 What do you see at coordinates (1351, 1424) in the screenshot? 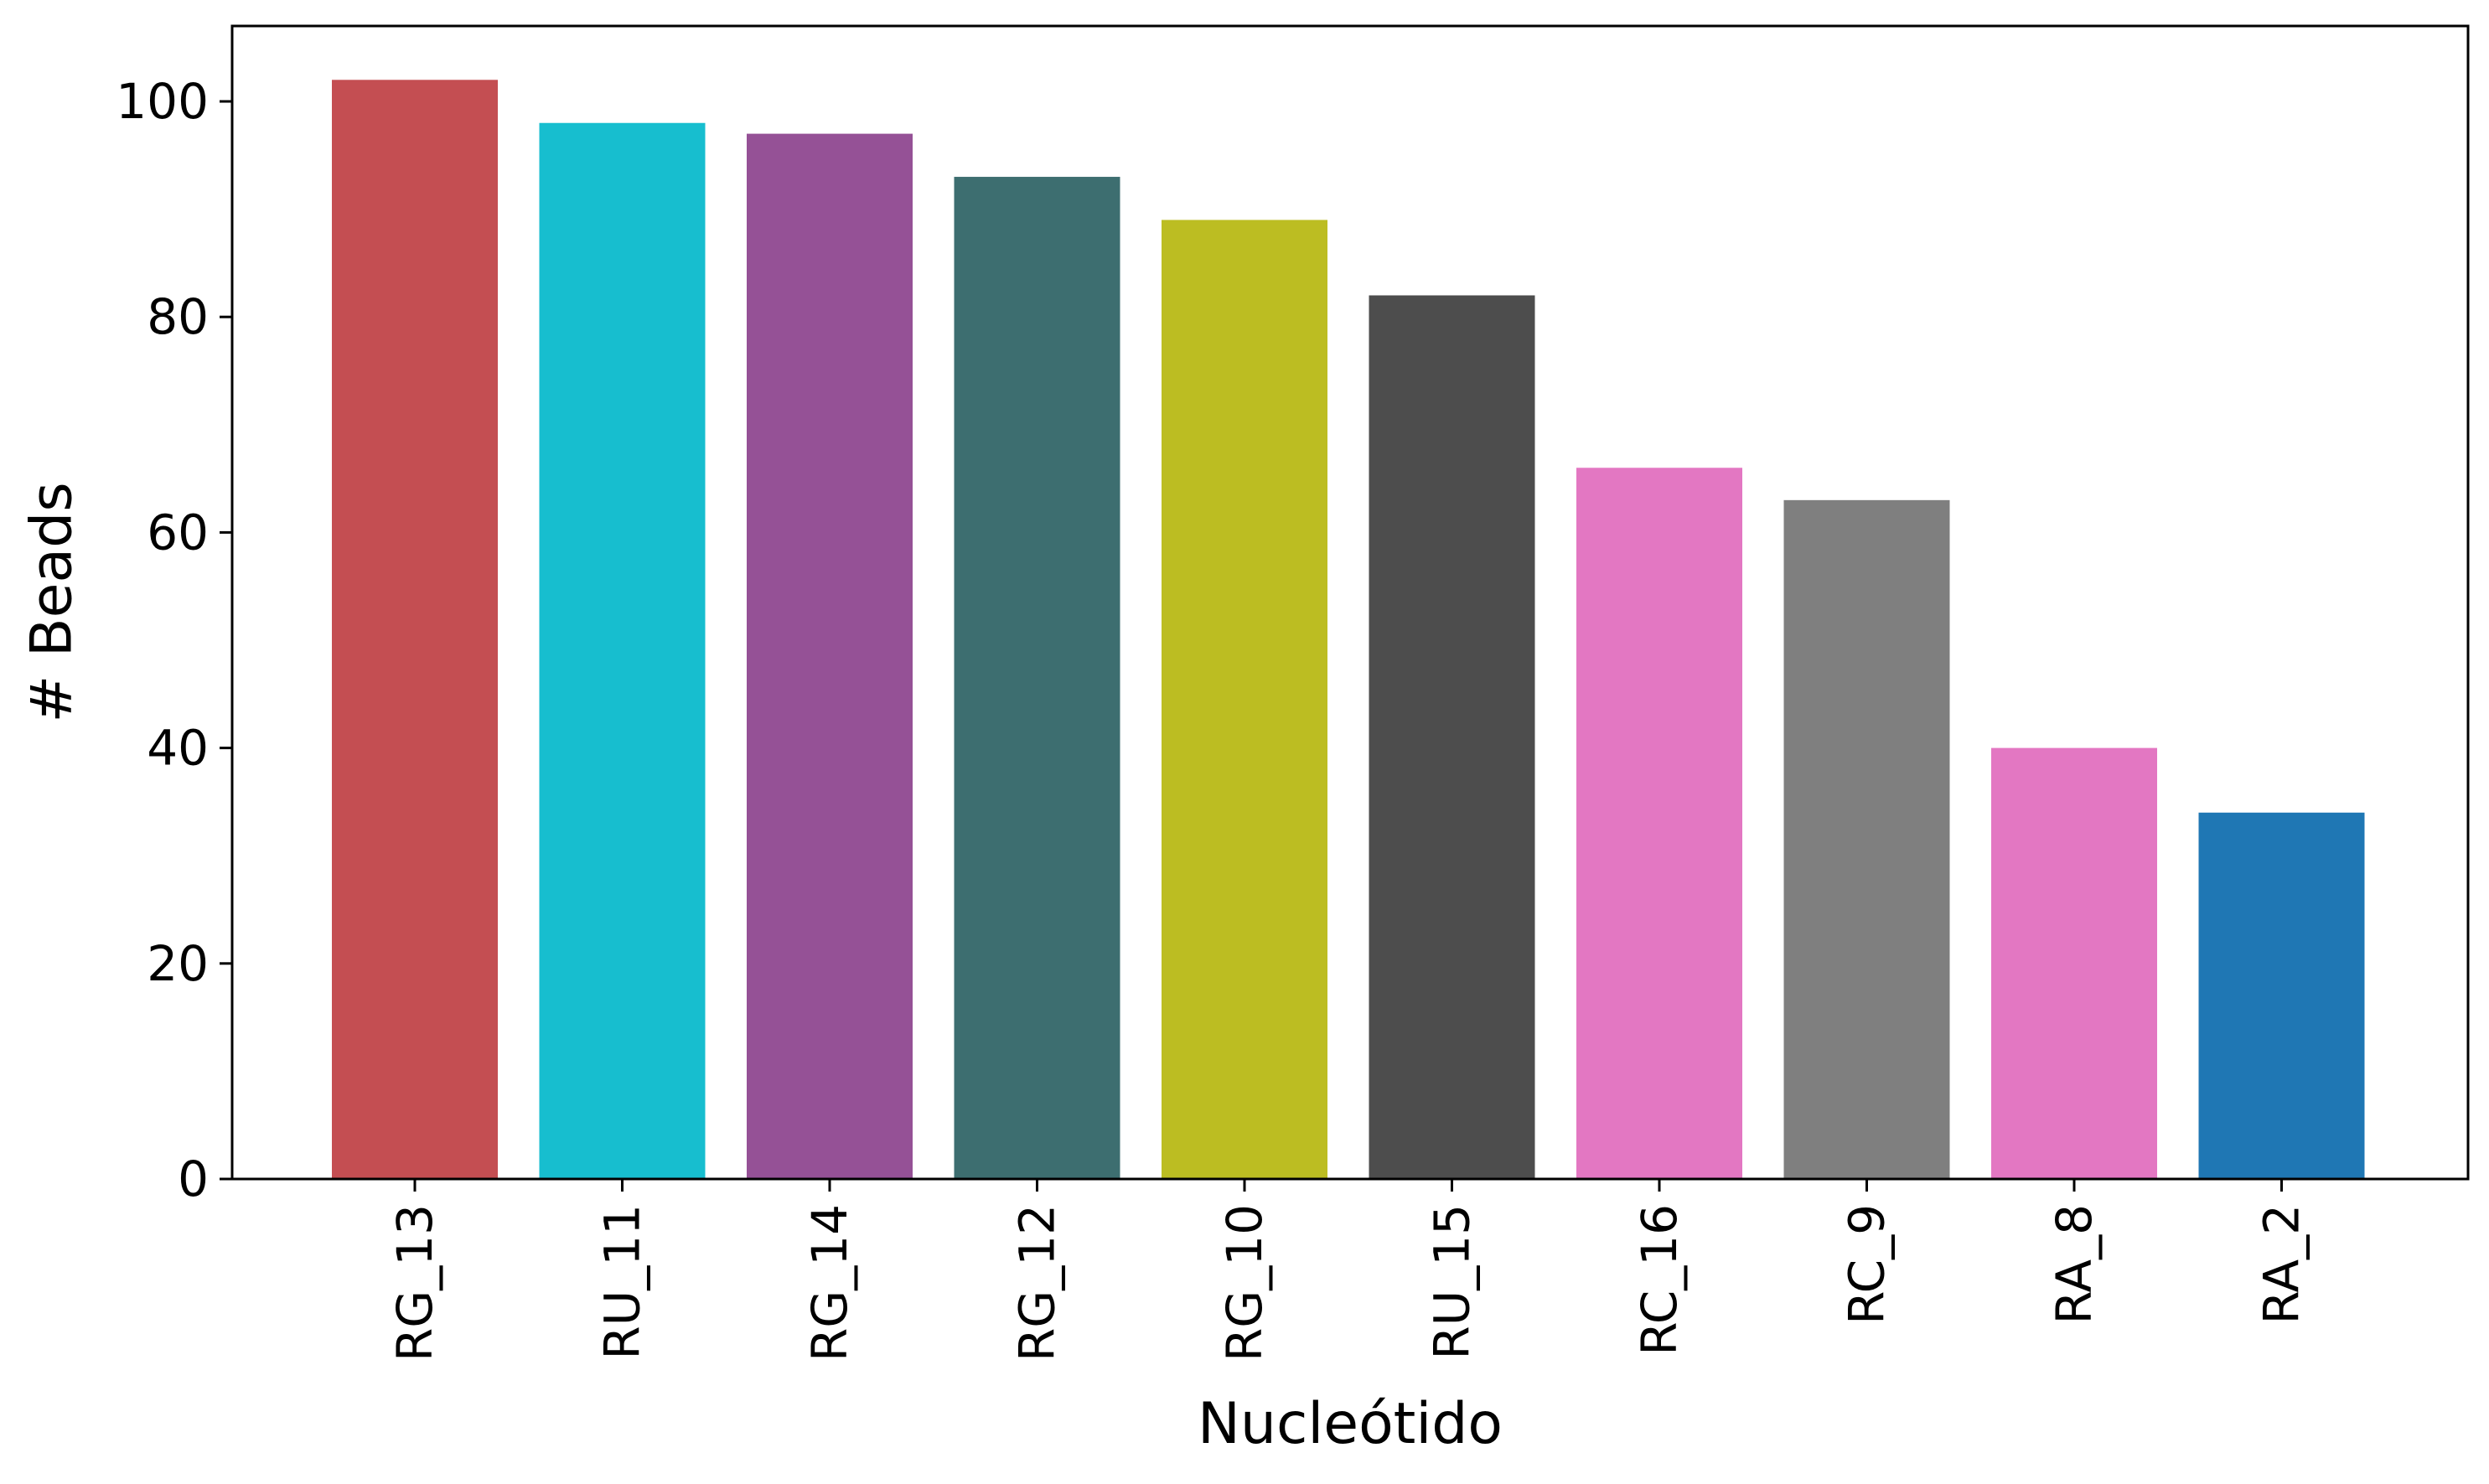
I see `x-axis-label: Nucleótido` at bounding box center [1351, 1424].